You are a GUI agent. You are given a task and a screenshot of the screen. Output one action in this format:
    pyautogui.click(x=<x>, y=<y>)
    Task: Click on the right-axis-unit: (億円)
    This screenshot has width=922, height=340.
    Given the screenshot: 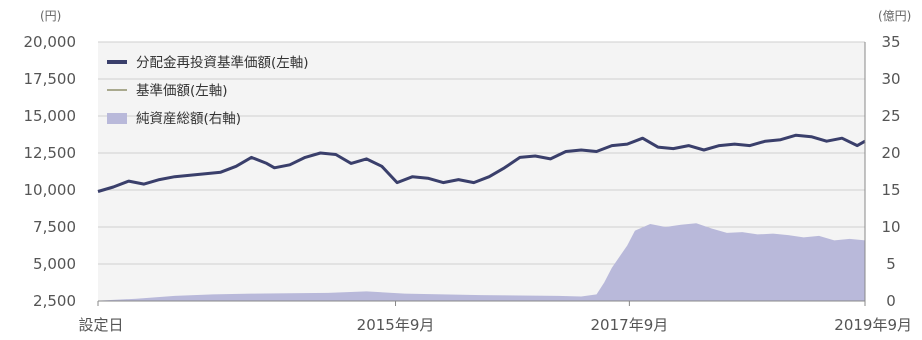 What is the action you would take?
    pyautogui.click(x=894, y=16)
    